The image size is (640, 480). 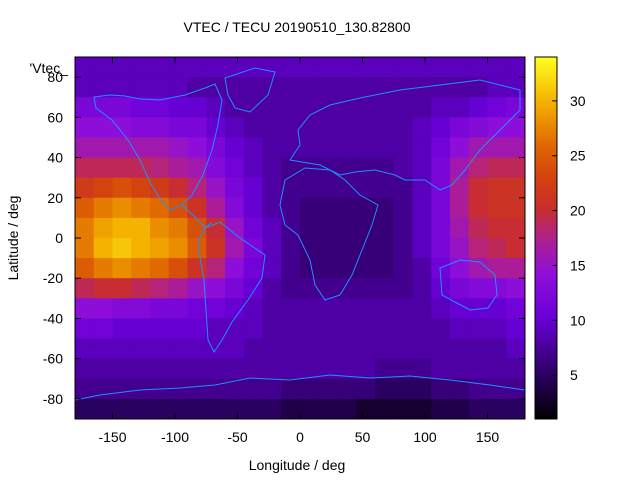 What do you see at coordinates (53, 359) in the screenshot?
I see `y-tick-label: -60` at bounding box center [53, 359].